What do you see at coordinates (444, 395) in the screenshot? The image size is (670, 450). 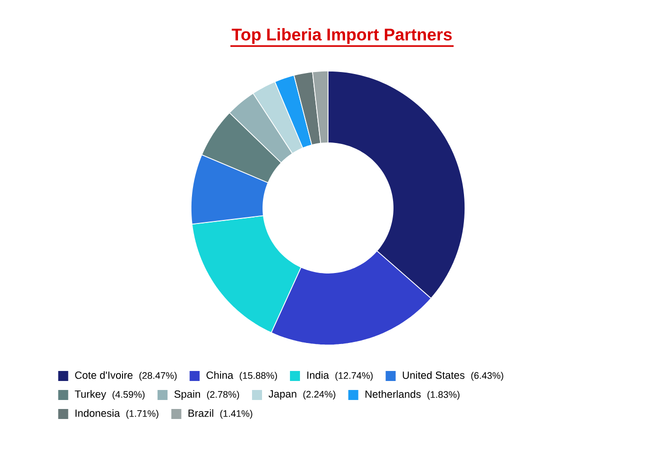 I see `data-label: (1.83%)` at bounding box center [444, 395].